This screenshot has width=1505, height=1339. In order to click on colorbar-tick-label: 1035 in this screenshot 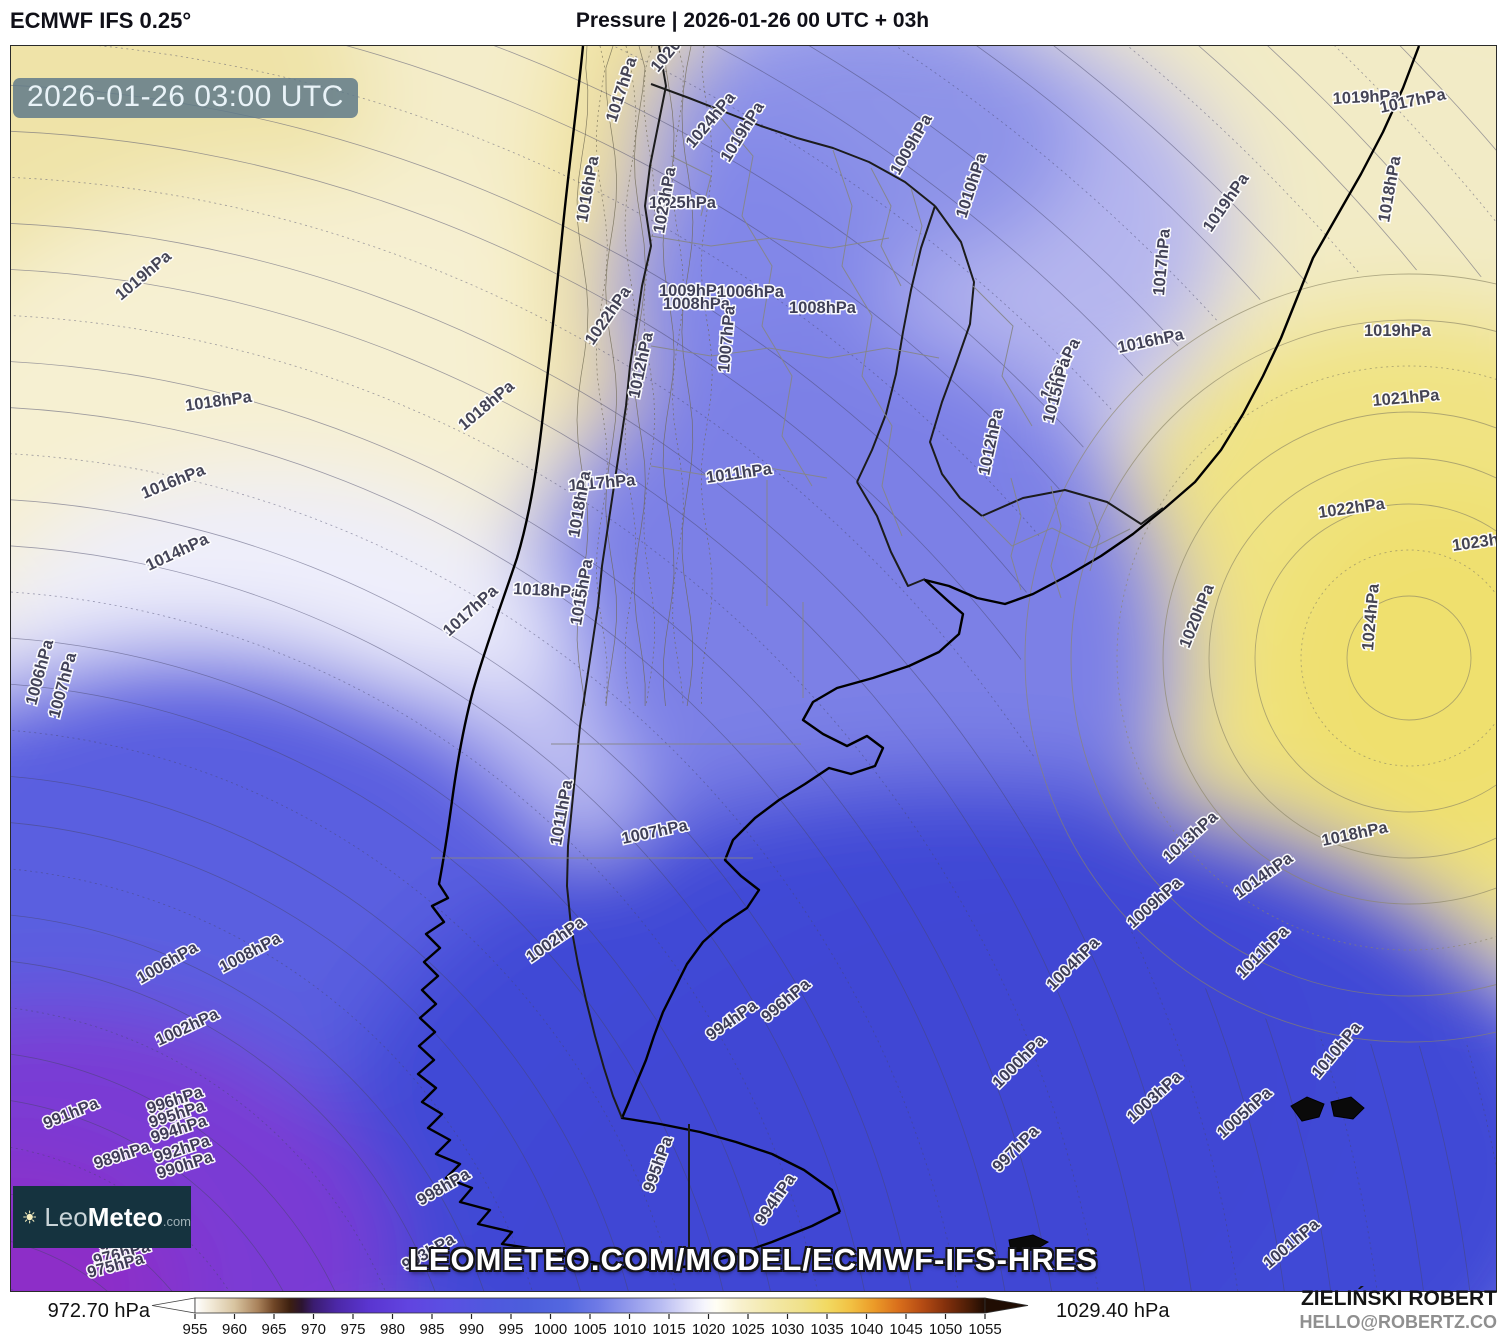, I will do `click(826, 1329)`.